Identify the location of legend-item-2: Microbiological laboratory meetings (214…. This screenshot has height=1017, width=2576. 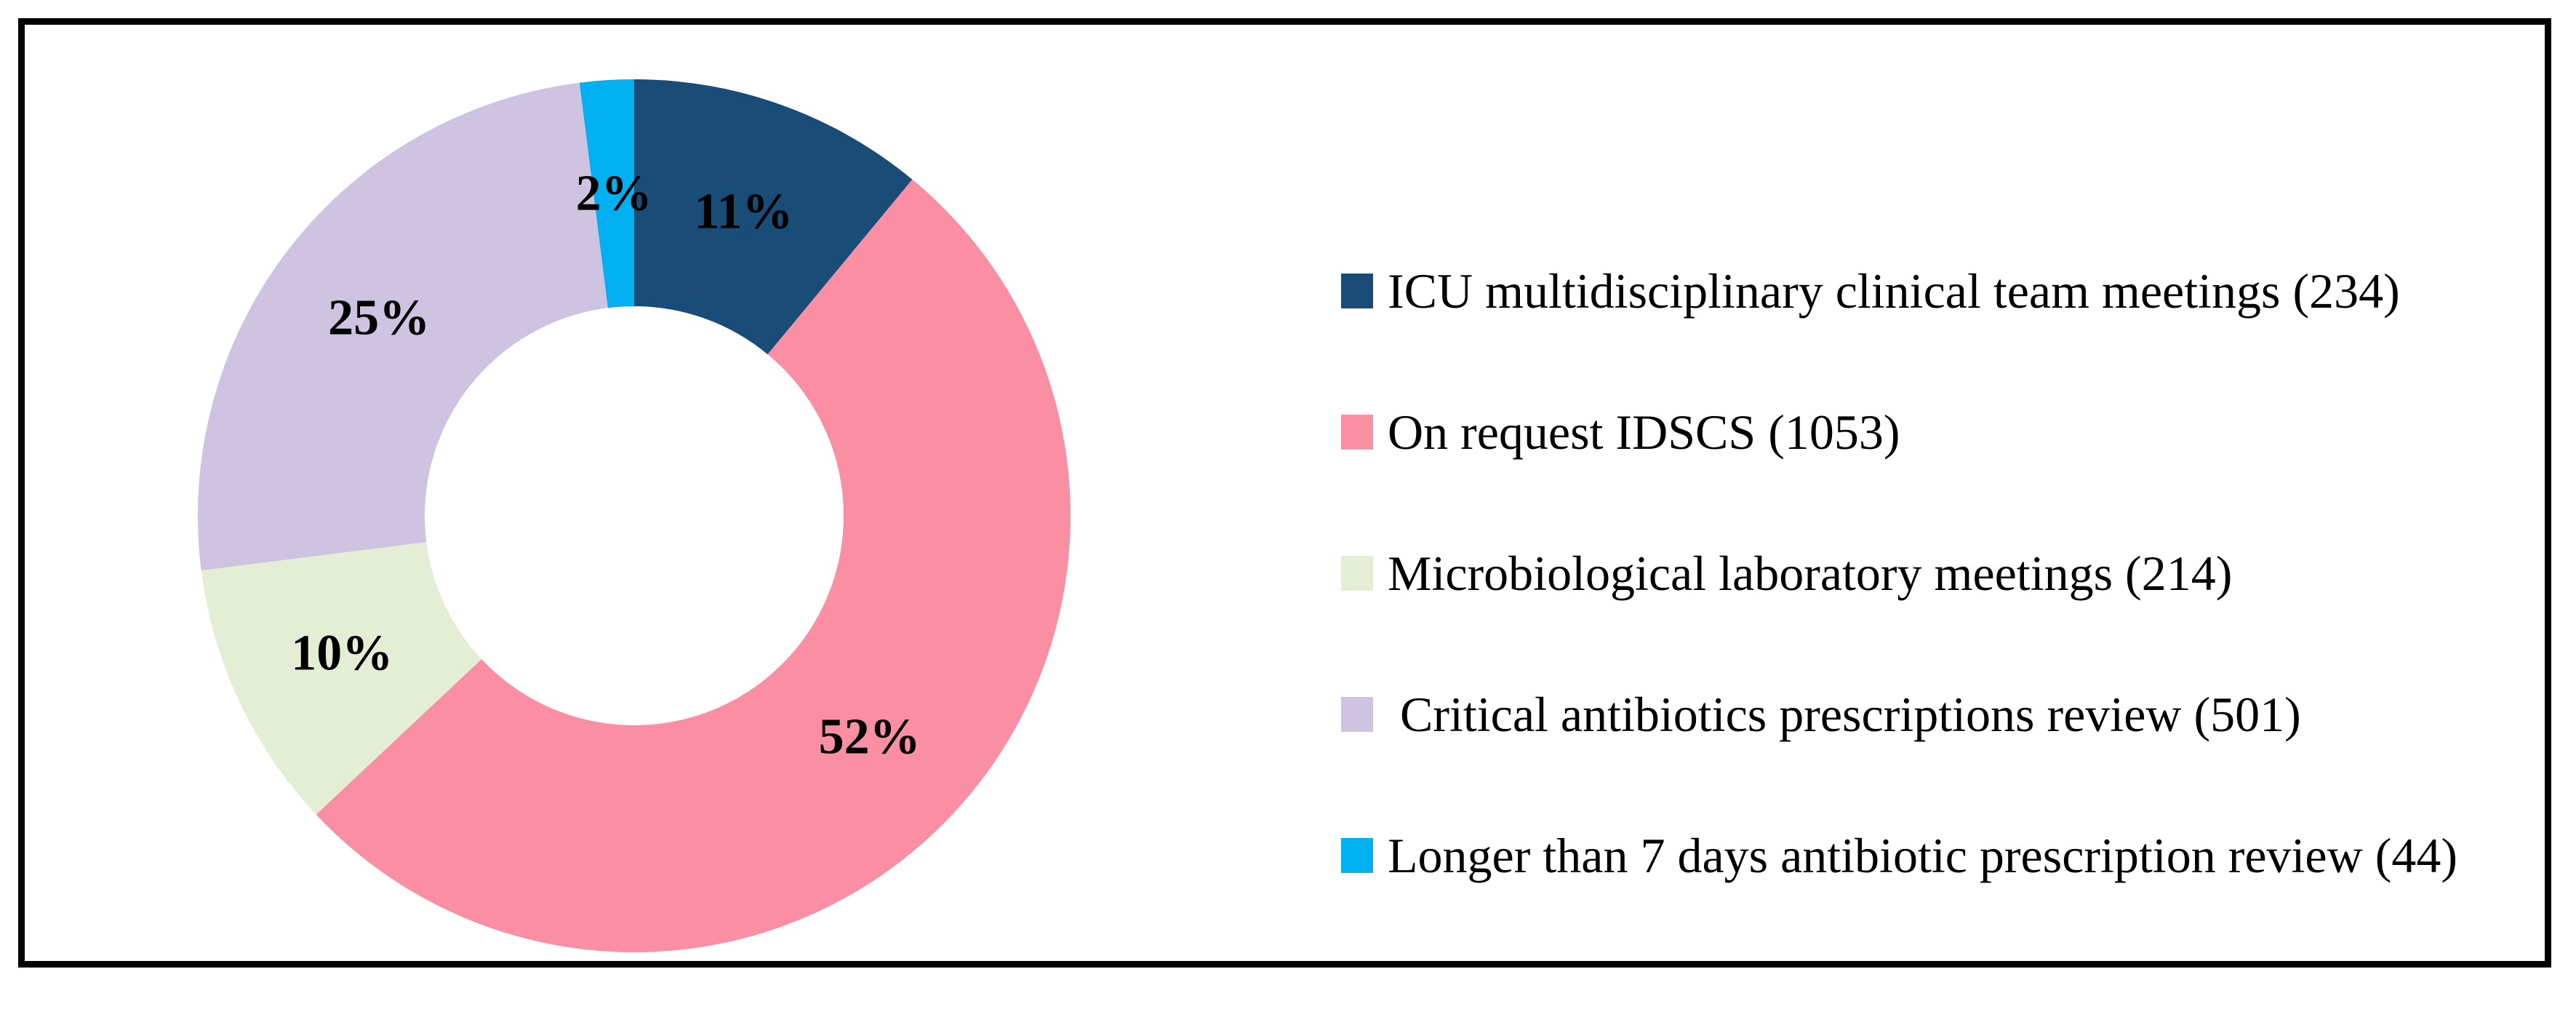
(1786, 574).